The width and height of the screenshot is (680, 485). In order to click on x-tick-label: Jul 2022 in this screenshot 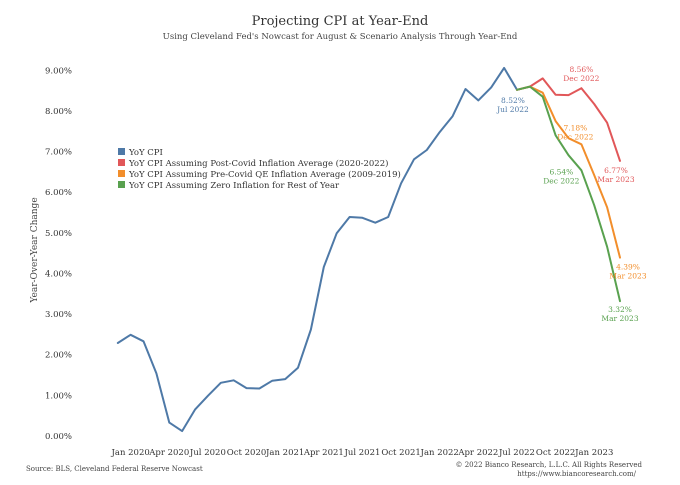, I will do `click(516, 453)`.